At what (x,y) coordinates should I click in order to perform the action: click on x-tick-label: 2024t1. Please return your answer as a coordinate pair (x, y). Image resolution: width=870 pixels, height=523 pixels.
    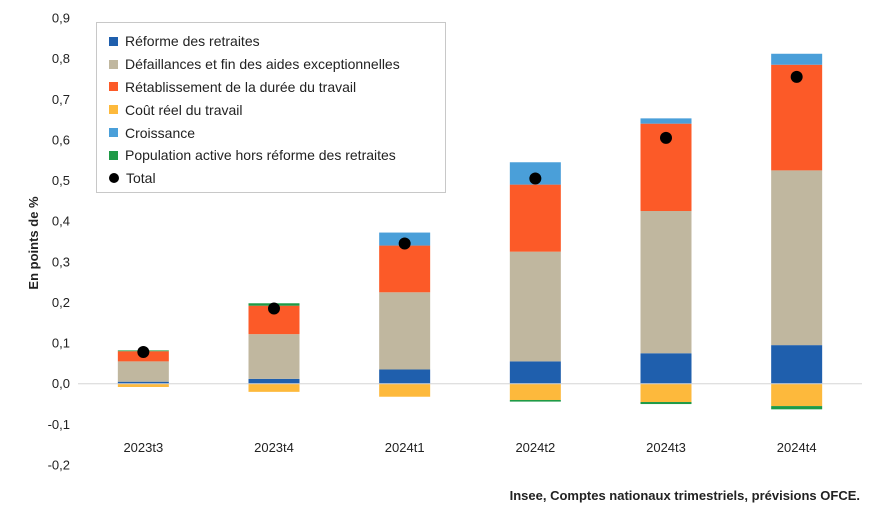
    Looking at the image, I should click on (405, 447).